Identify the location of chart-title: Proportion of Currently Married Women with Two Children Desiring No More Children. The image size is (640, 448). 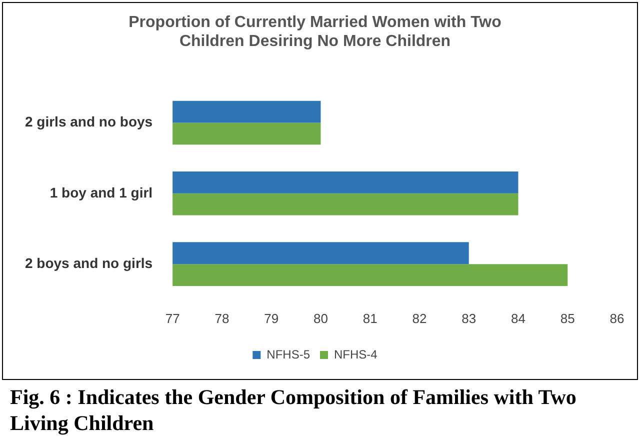
(315, 32).